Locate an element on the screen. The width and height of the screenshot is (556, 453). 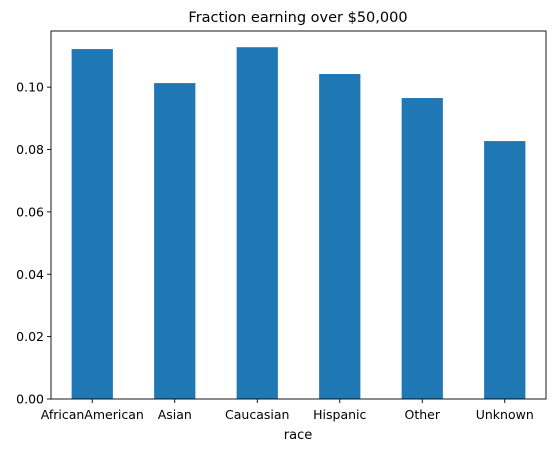
y-tick-label: 0.08 is located at coordinates (30, 149).